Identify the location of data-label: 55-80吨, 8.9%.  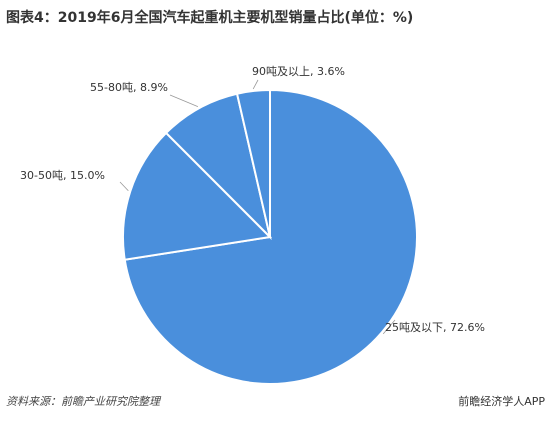
(129, 87).